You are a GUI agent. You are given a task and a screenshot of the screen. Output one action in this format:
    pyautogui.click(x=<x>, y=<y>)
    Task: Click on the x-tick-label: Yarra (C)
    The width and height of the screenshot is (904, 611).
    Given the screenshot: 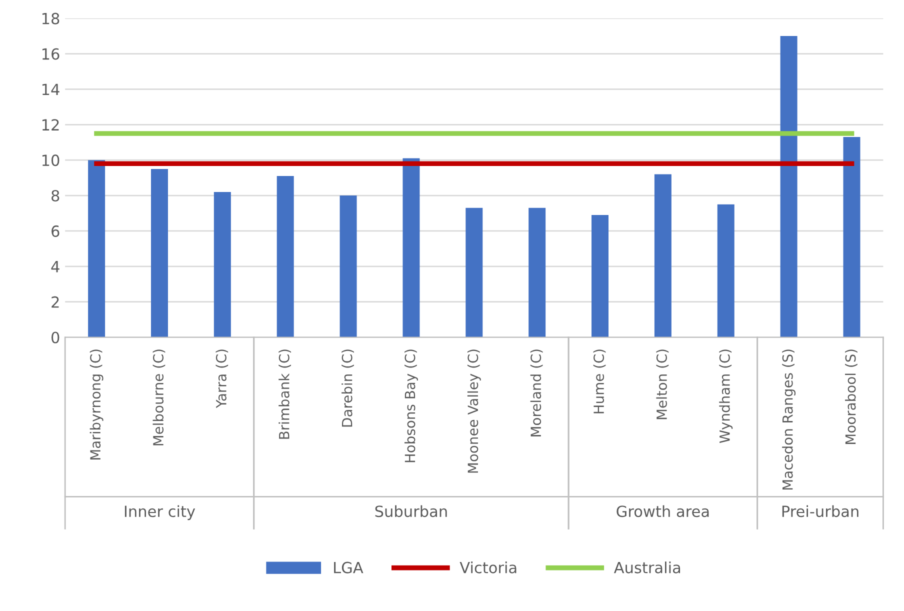 What is the action you would take?
    pyautogui.click(x=222, y=379)
    